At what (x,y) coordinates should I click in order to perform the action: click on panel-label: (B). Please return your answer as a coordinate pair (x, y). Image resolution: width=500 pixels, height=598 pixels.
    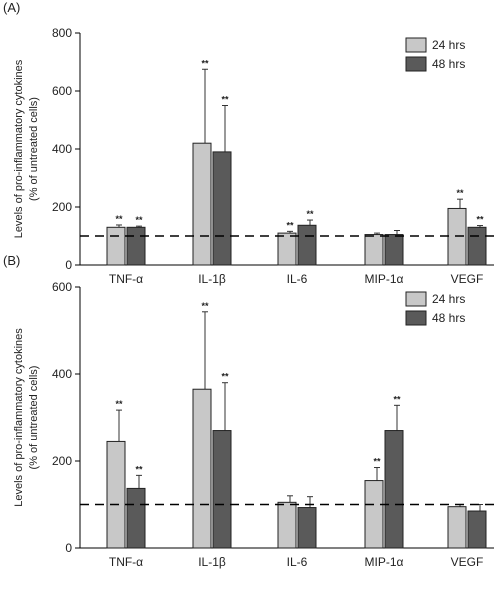
    Looking at the image, I should click on (11, 260).